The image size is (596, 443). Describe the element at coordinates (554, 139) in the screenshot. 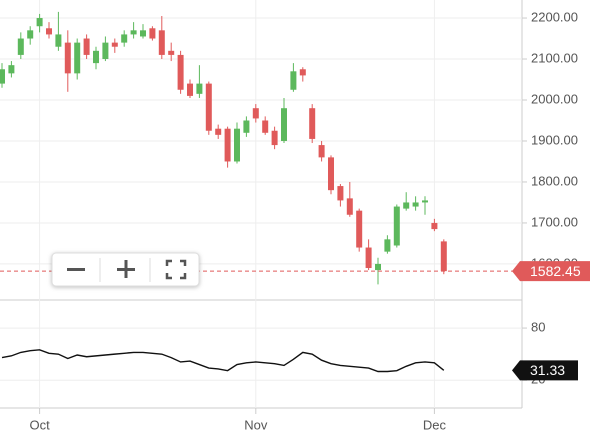

I see `y-tick-label: 1900.00` at that location.